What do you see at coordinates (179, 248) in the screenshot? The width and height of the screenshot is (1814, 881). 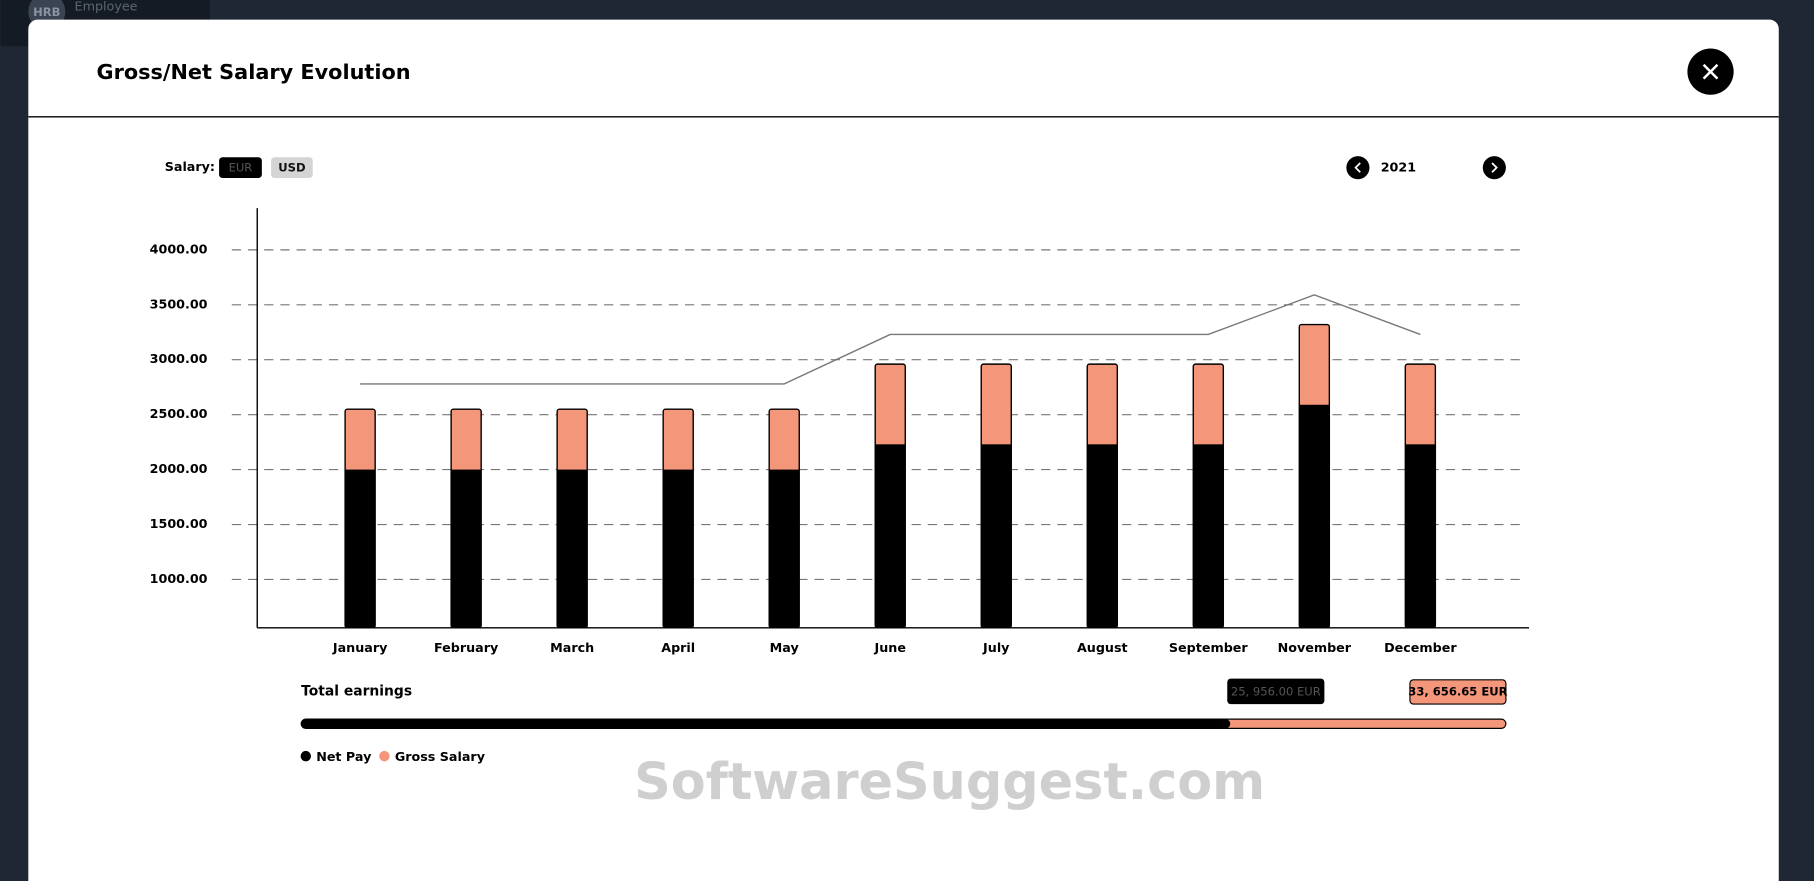 I see `y-tick-label: 4000.00` at bounding box center [179, 248].